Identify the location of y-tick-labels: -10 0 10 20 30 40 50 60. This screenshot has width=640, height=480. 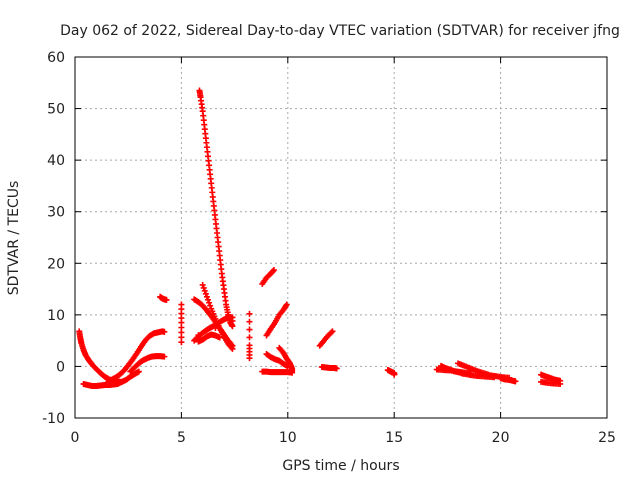
(53, 238).